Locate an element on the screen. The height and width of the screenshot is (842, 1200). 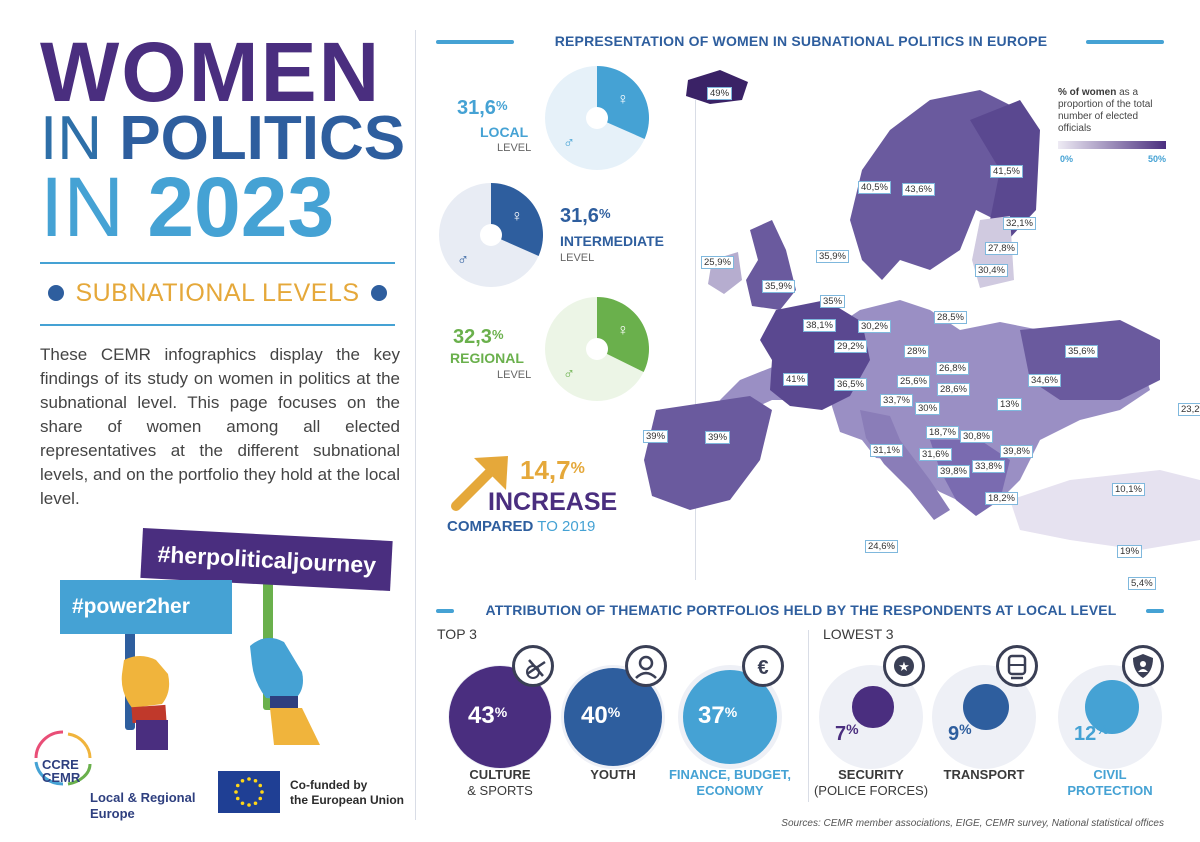
map-value-label: 27,8% is located at coordinates (1001, 248).